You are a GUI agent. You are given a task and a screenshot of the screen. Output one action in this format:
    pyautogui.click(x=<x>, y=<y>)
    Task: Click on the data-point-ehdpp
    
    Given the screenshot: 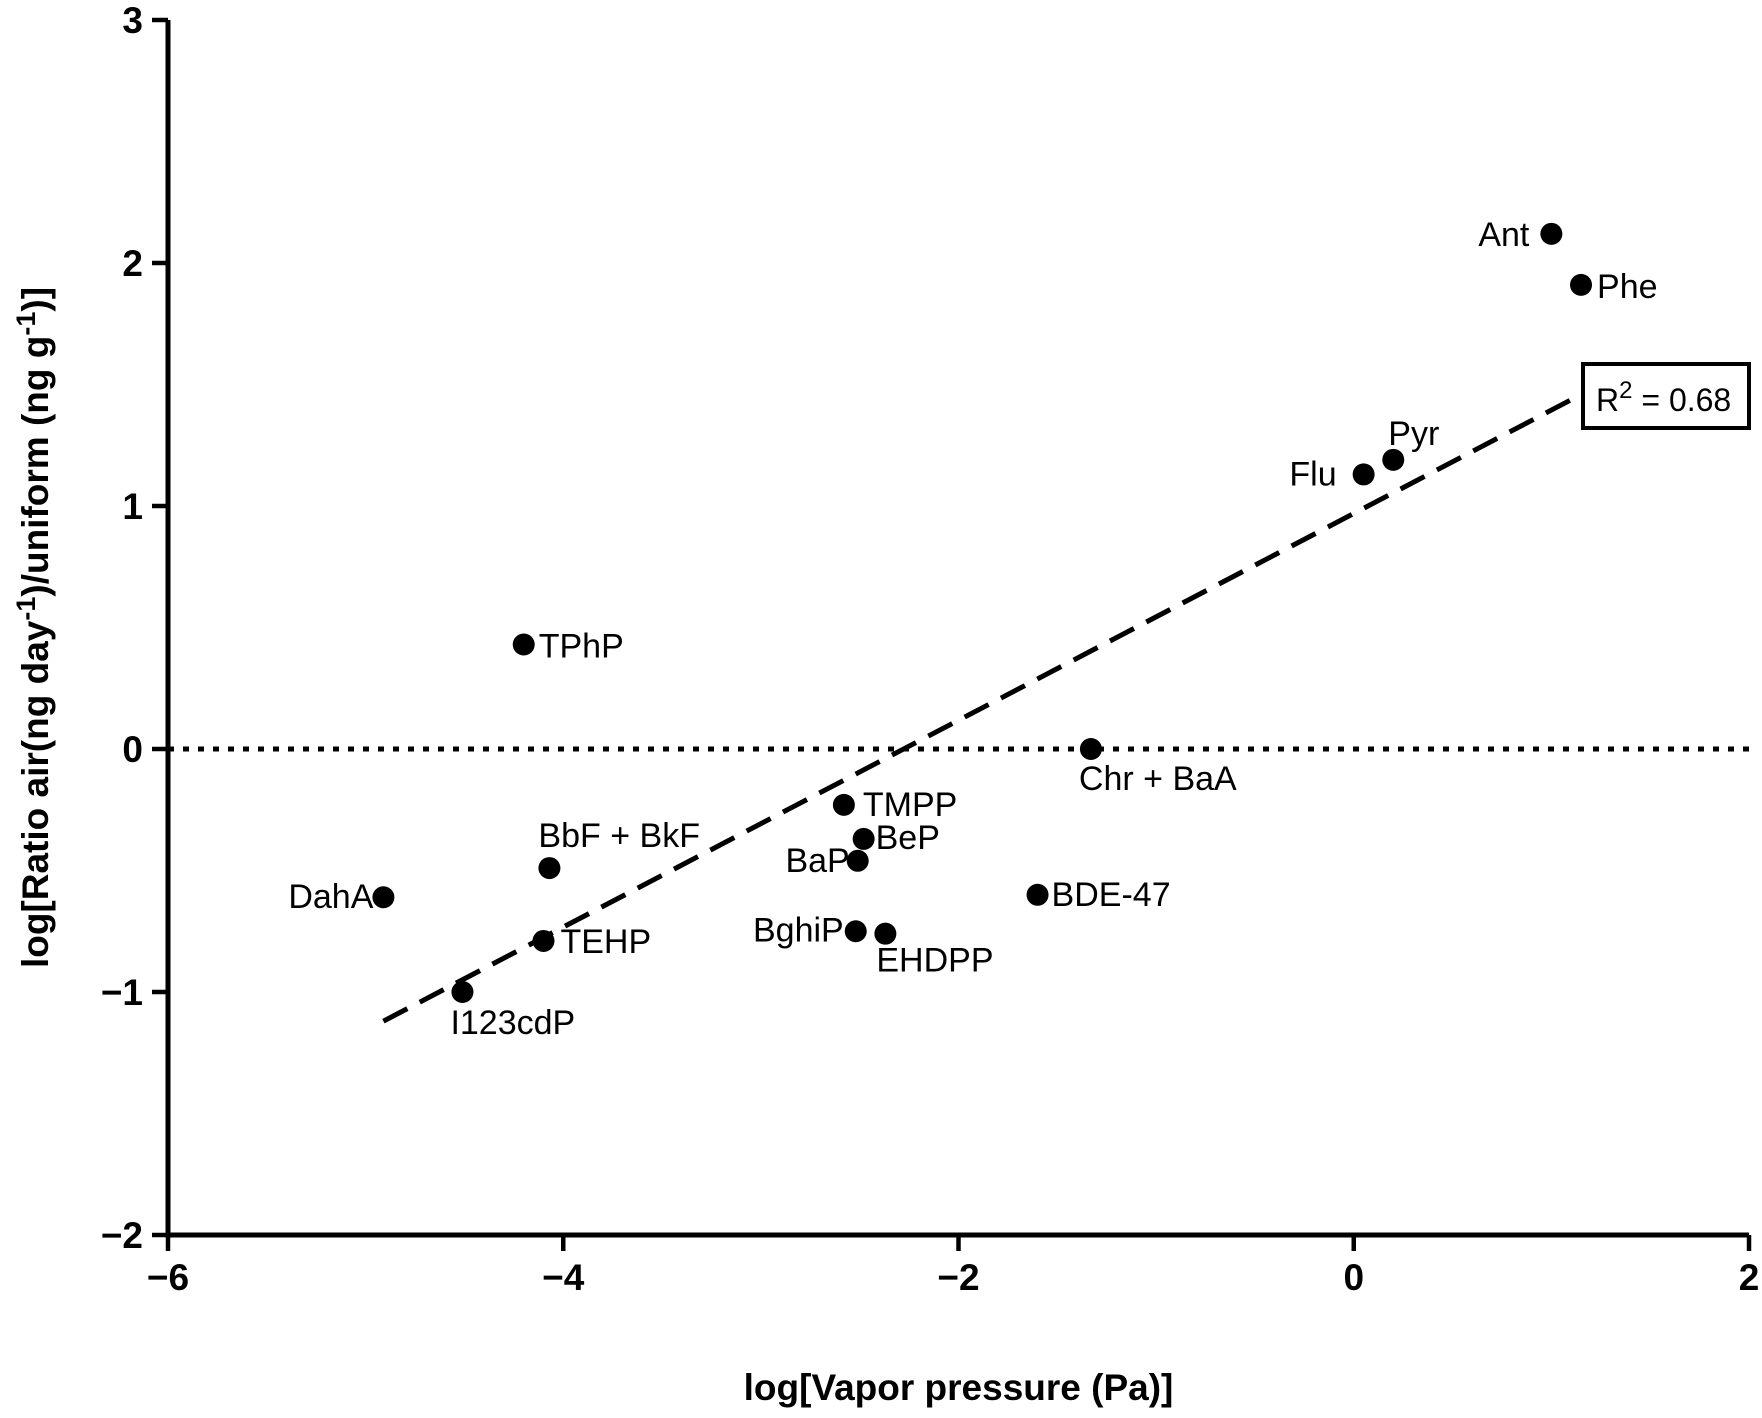 What is the action you would take?
    pyautogui.click(x=885, y=933)
    